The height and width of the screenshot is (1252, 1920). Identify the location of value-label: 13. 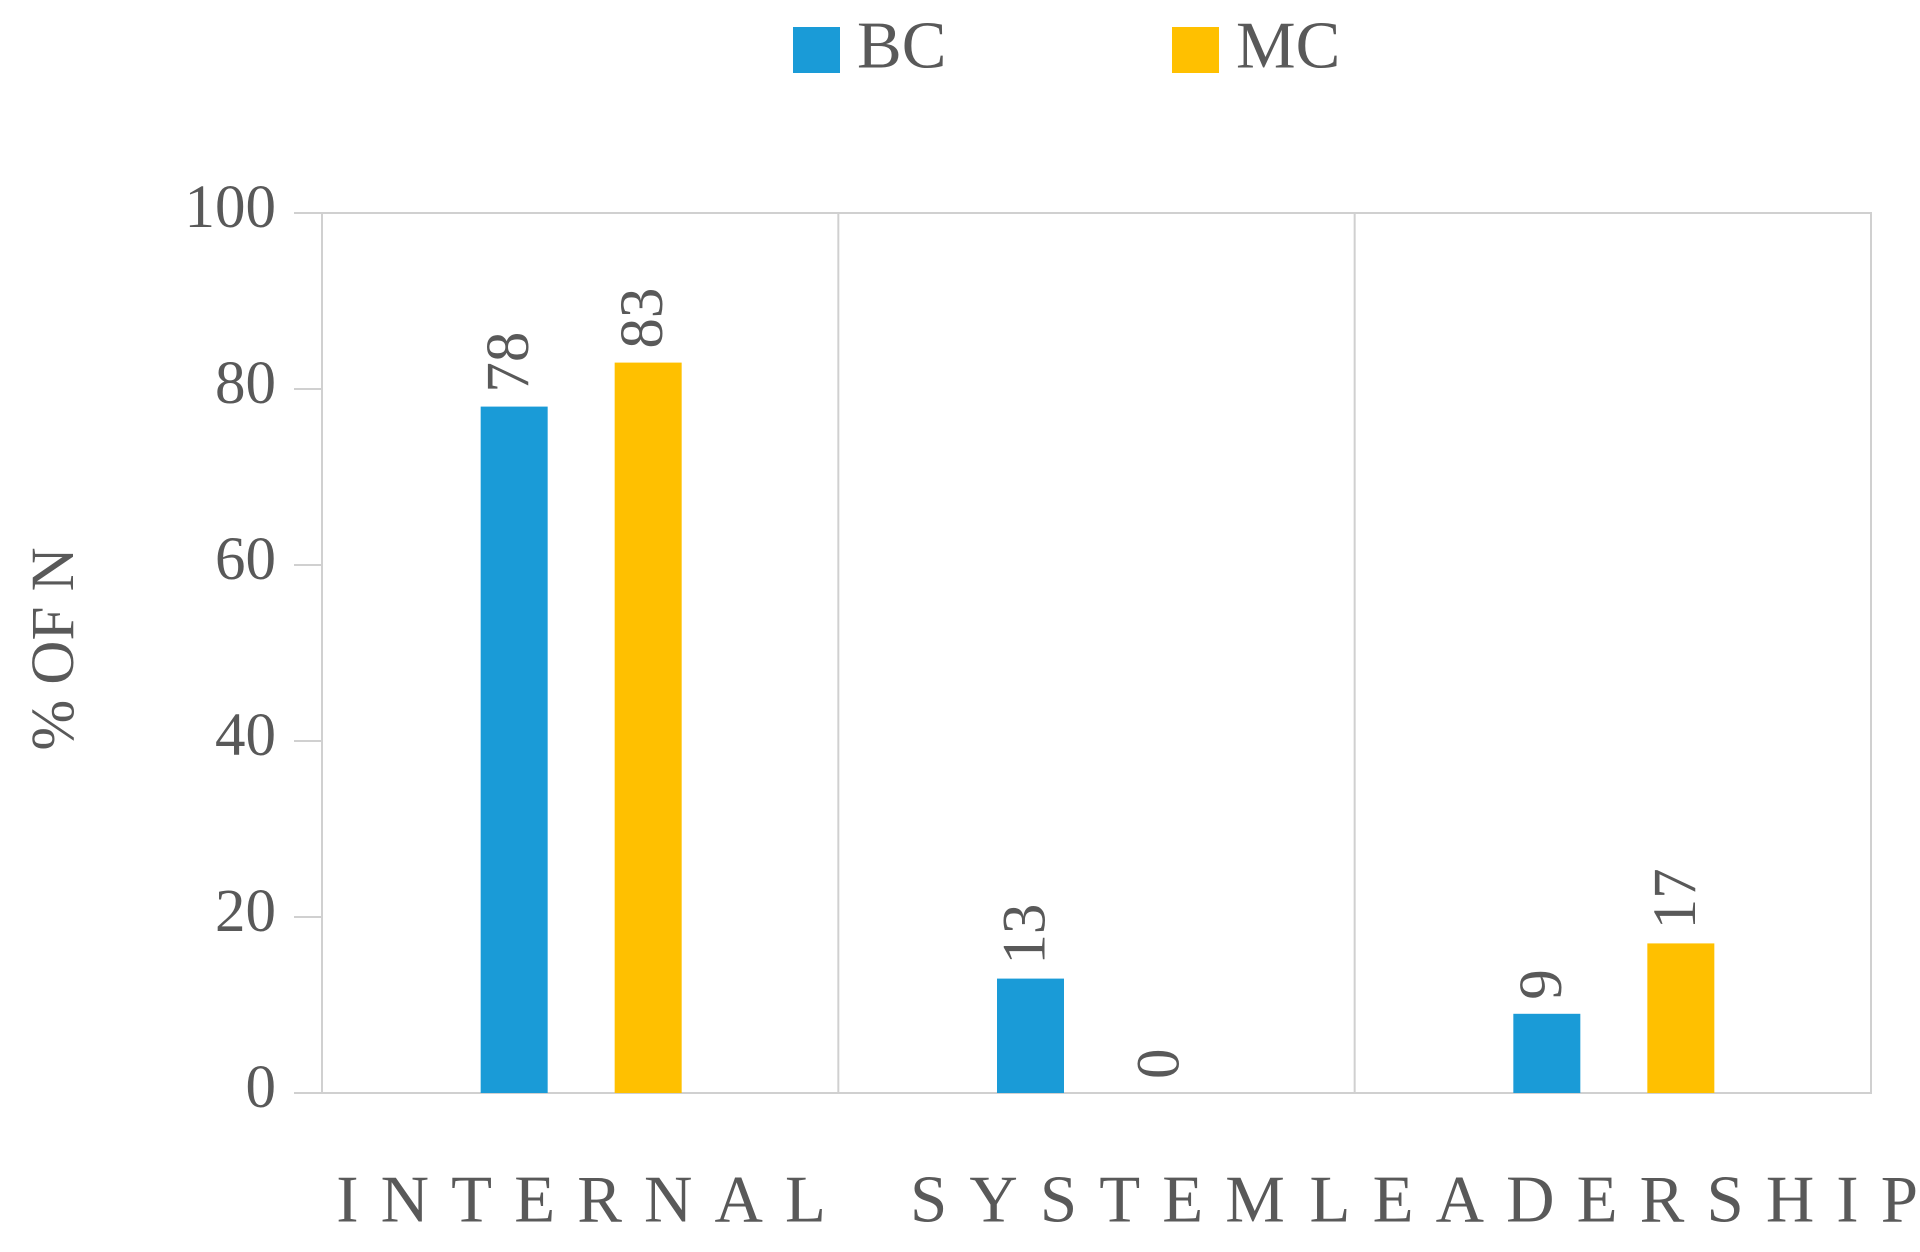
(1025, 934).